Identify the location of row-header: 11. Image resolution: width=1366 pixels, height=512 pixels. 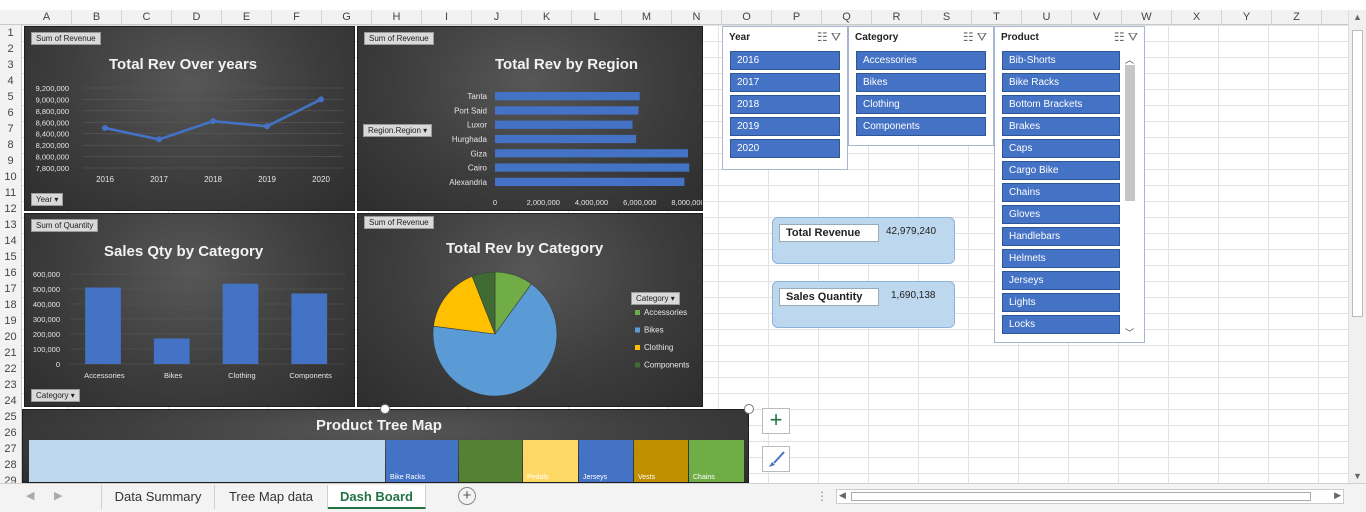
(10, 193).